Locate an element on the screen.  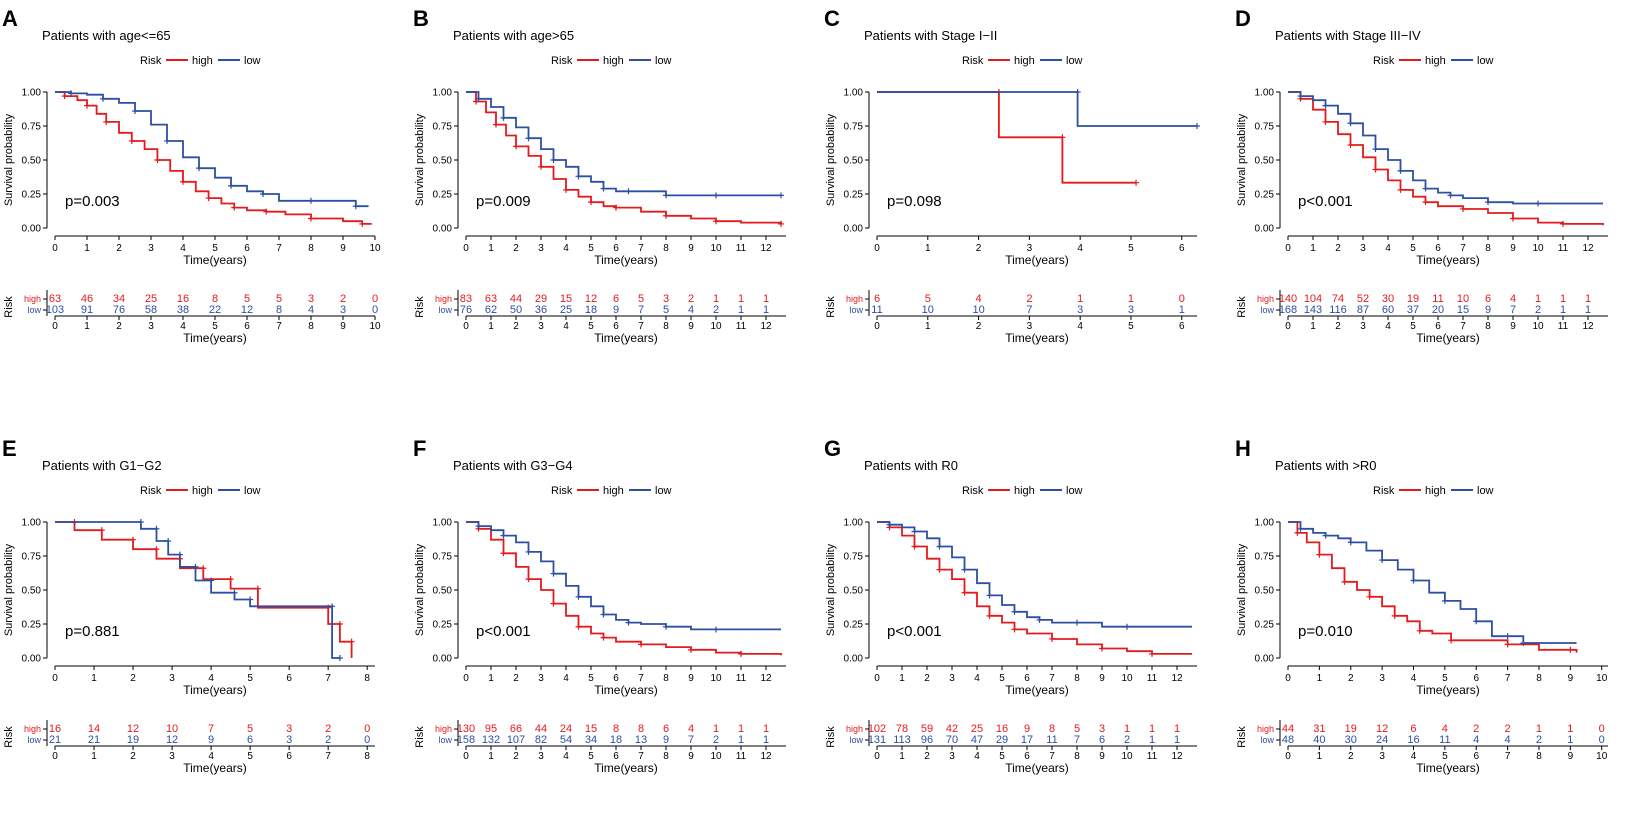
y-tick-label: 1.00 is located at coordinates (1265, 523).